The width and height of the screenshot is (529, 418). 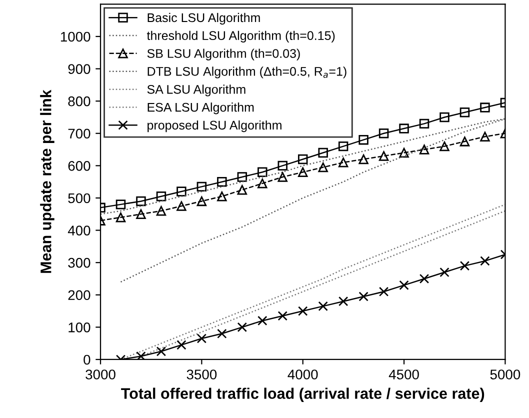 What do you see at coordinates (79, 198) in the screenshot?
I see `y-tick-label: 500` at bounding box center [79, 198].